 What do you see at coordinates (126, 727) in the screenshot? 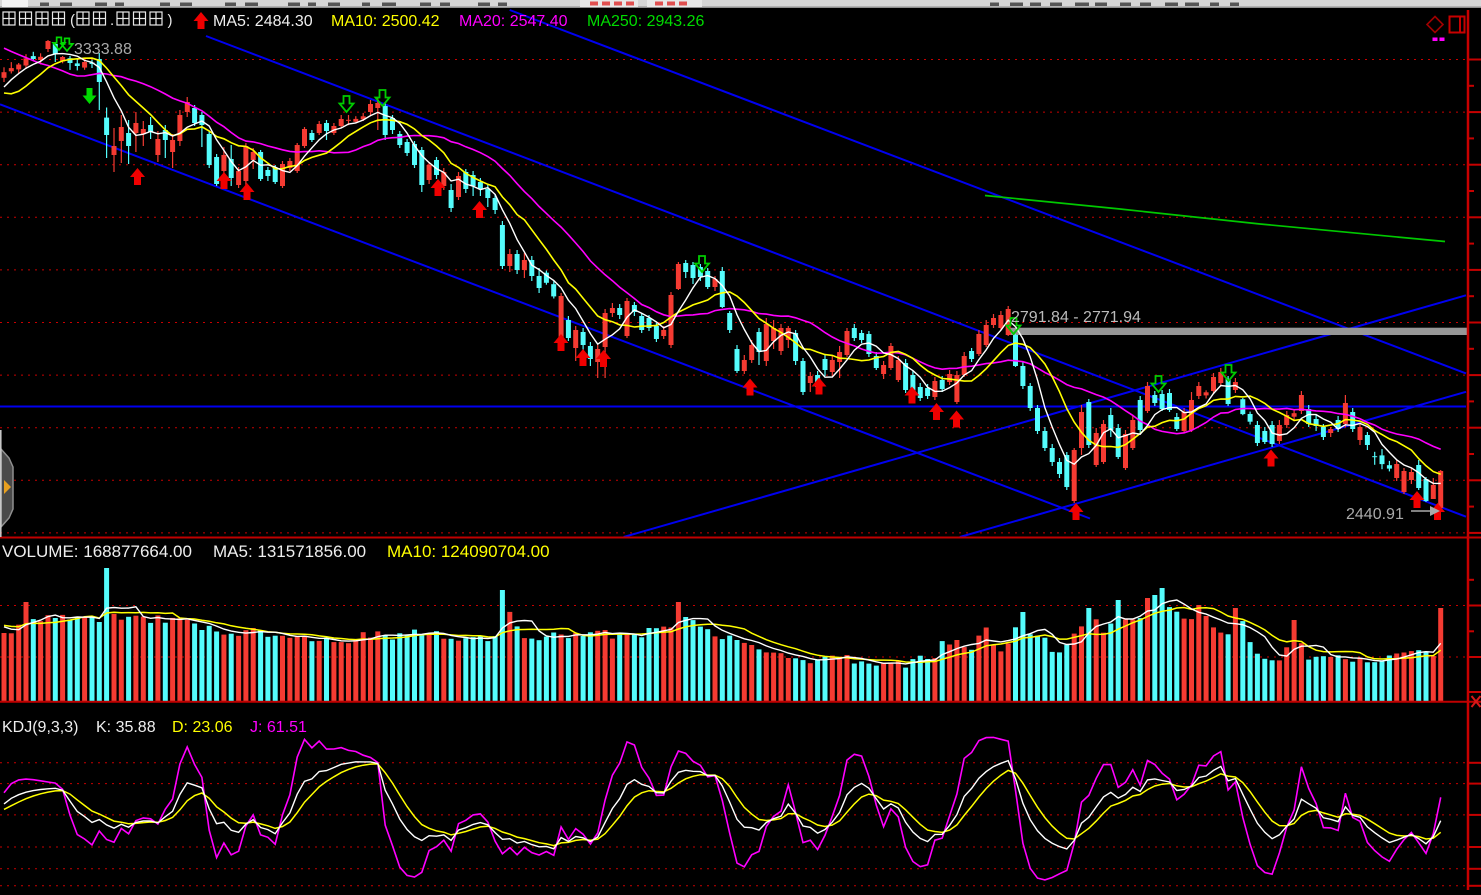
I see `svg-text: K: 35.88` at bounding box center [126, 727].